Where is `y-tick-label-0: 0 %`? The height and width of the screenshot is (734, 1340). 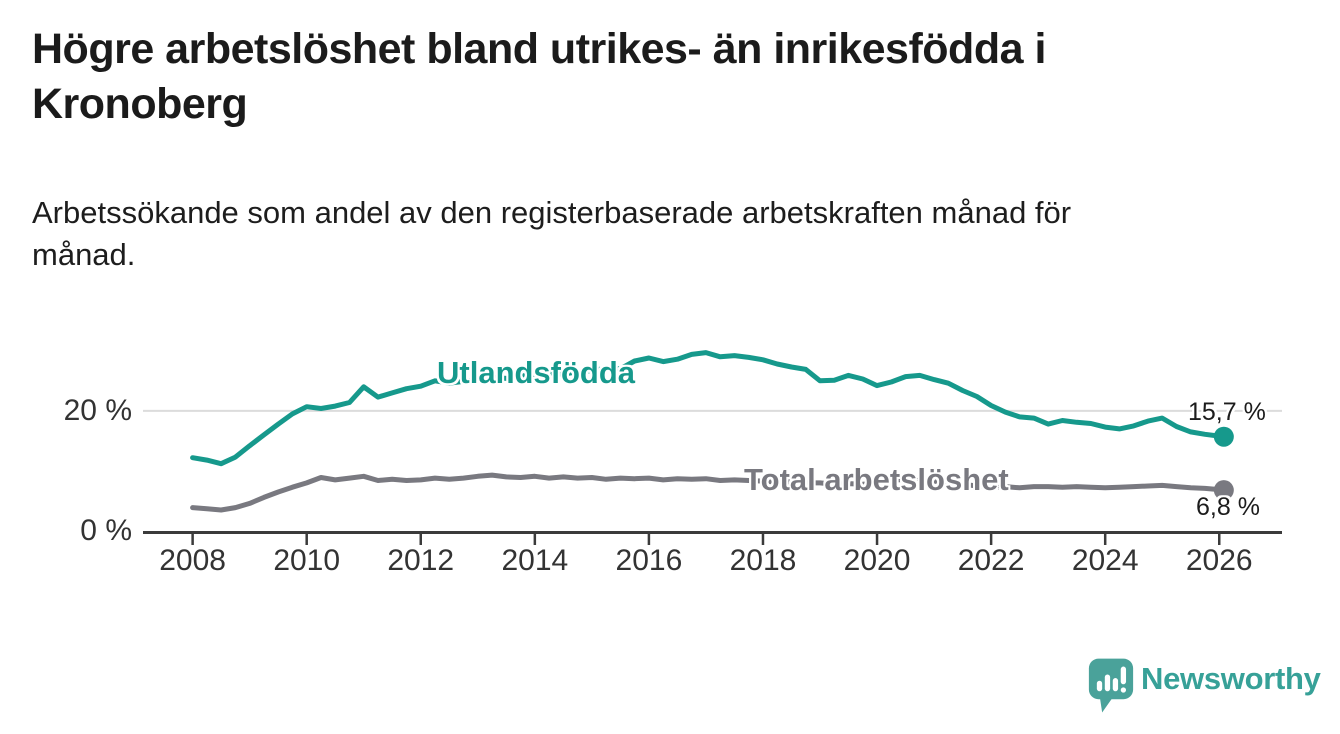 y-tick-label-0: 0 % is located at coordinates (106, 530).